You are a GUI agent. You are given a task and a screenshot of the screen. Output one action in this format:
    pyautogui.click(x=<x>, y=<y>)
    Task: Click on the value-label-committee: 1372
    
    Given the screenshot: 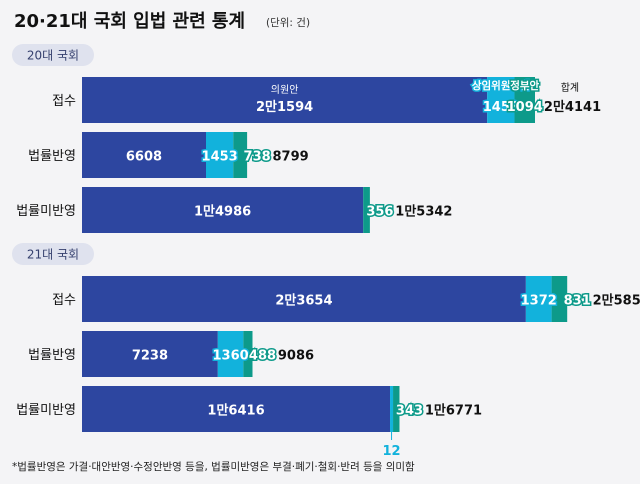 What is the action you would take?
    pyautogui.click(x=539, y=301)
    